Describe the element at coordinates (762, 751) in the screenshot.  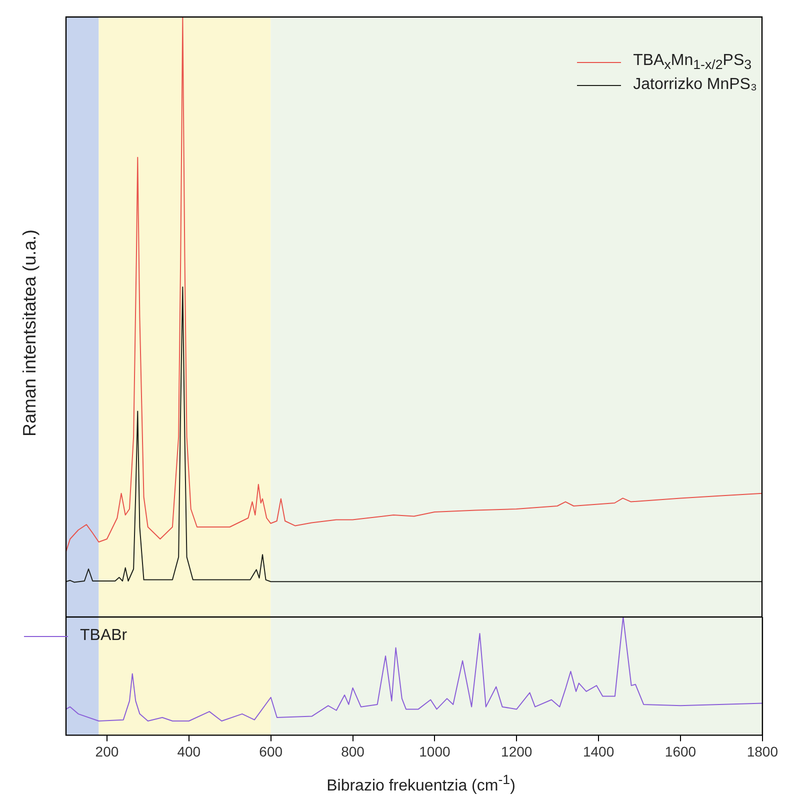
I see `x-tick-label: 1800` at that location.